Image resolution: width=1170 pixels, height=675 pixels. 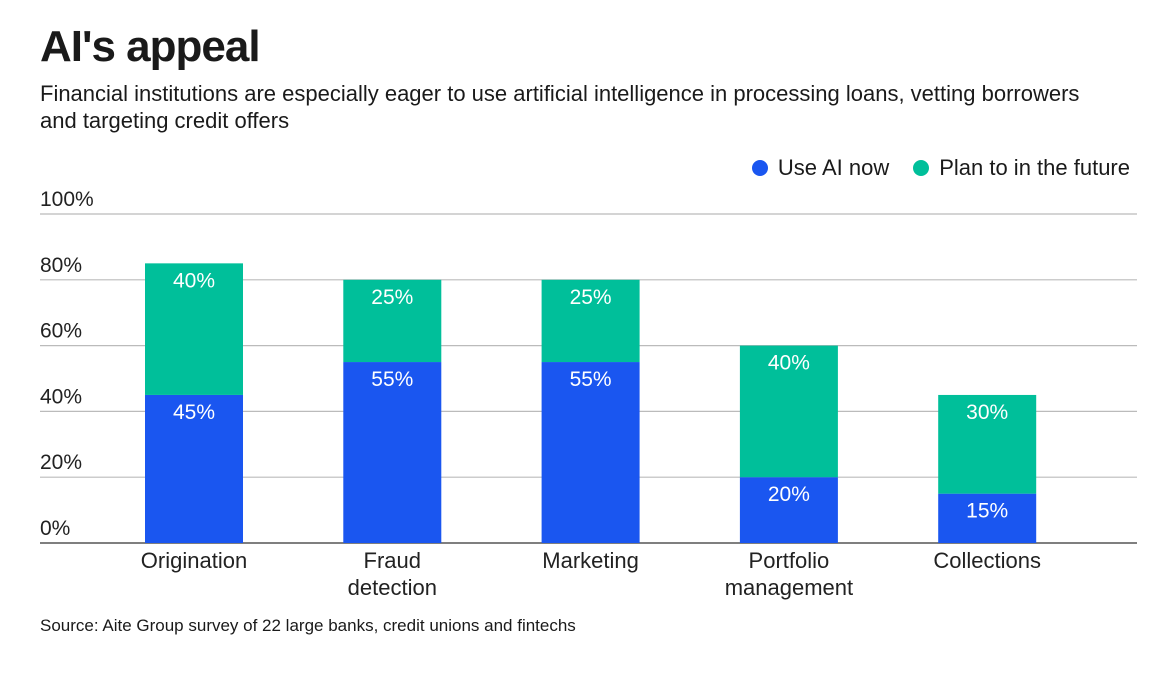 What do you see at coordinates (61, 396) in the screenshot?
I see `y-tick-label: 40%` at bounding box center [61, 396].